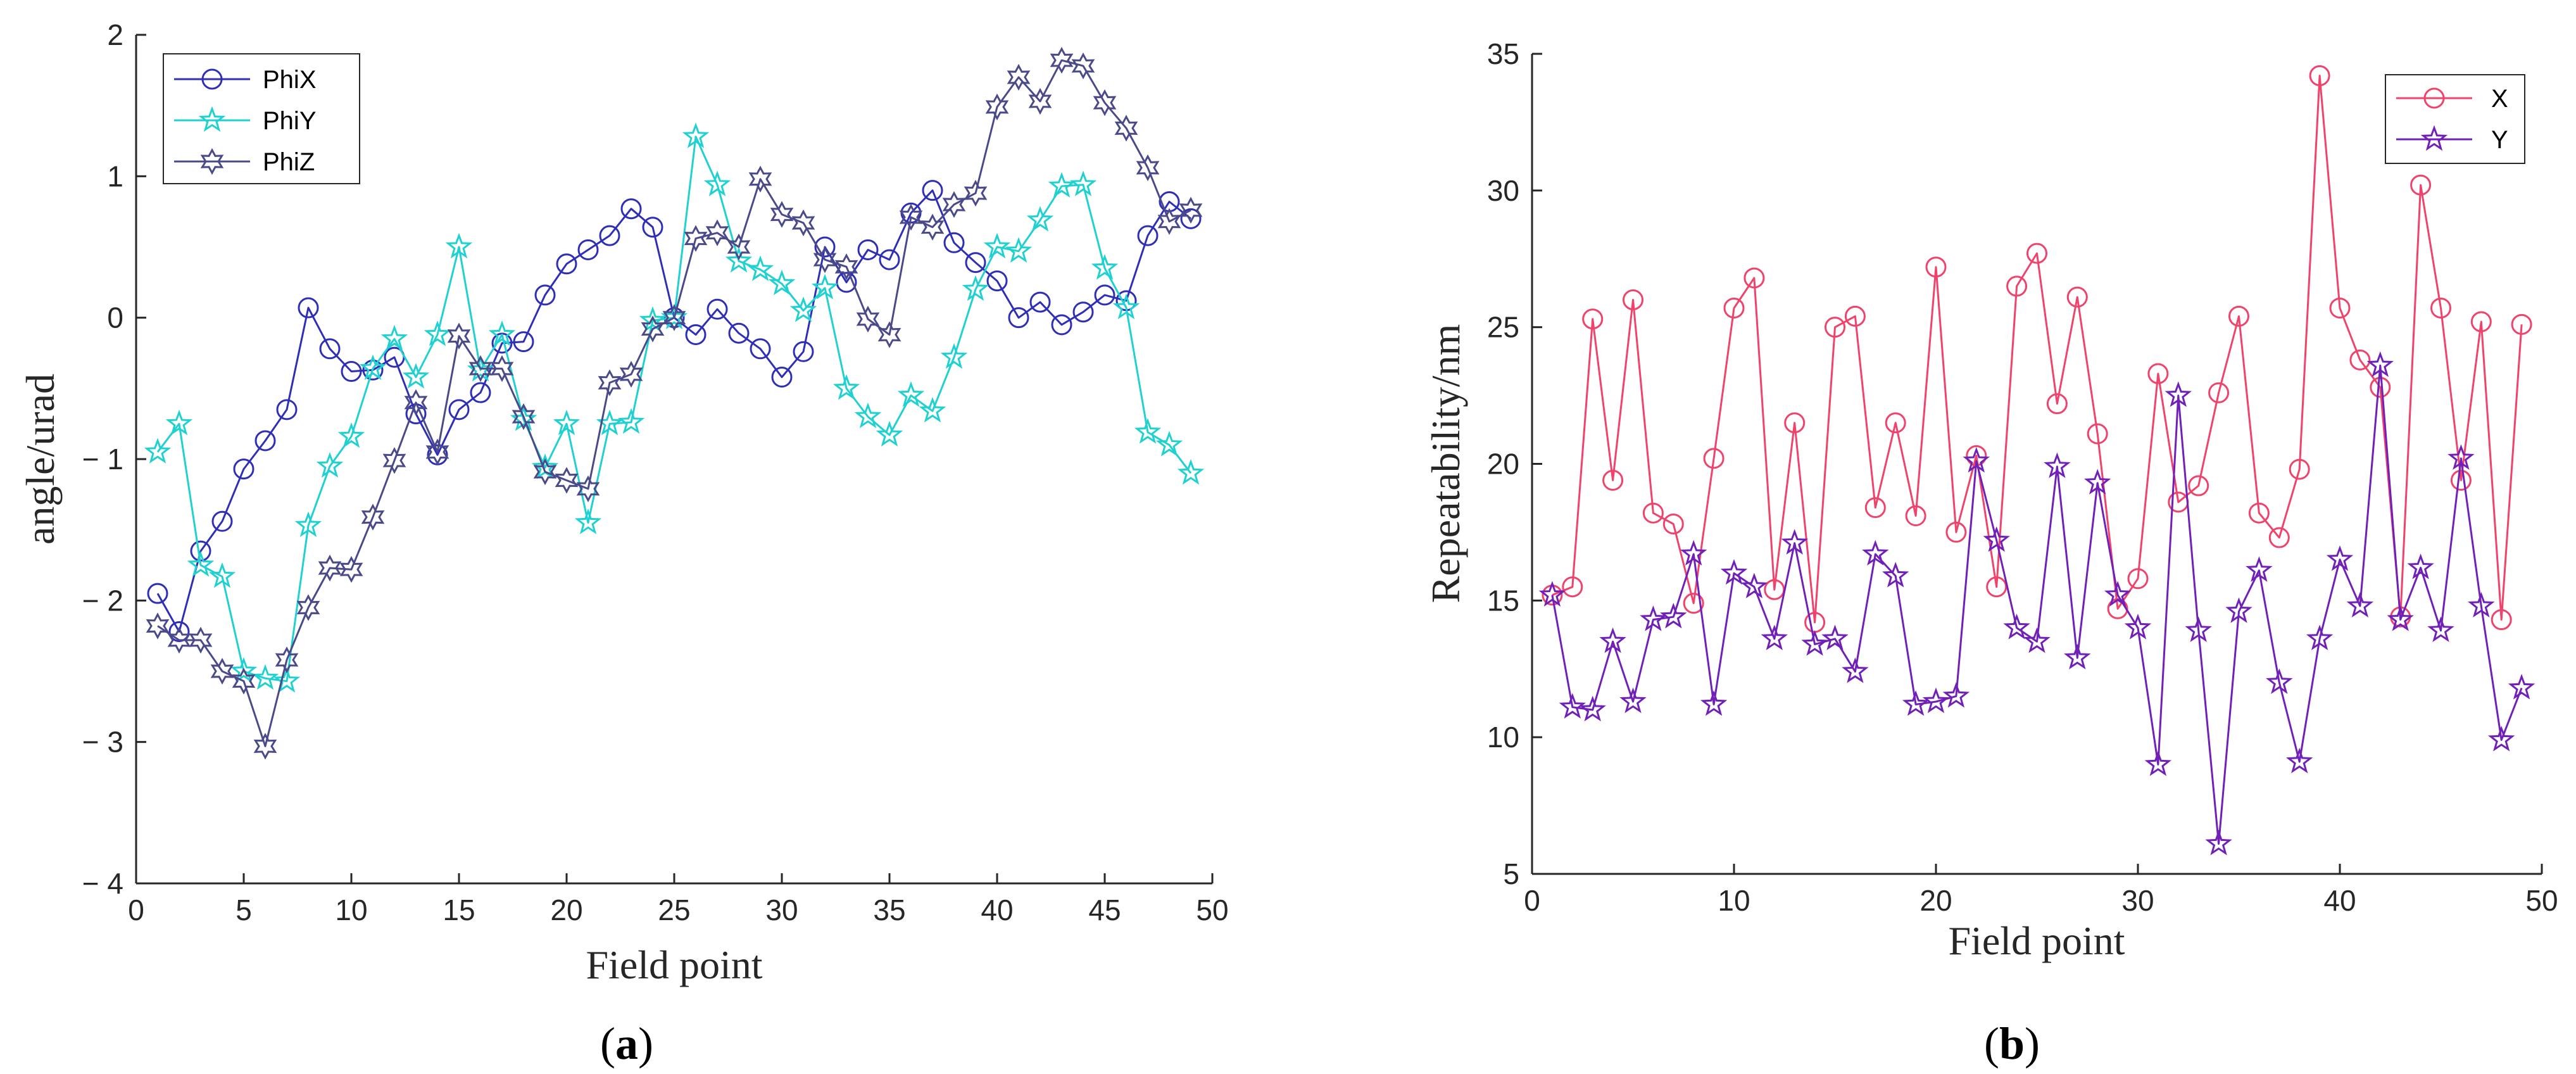 The width and height of the screenshot is (2576, 1074). Describe the element at coordinates (1511, 874) in the screenshot. I see `chart-b-y-tick-label: 5` at that location.